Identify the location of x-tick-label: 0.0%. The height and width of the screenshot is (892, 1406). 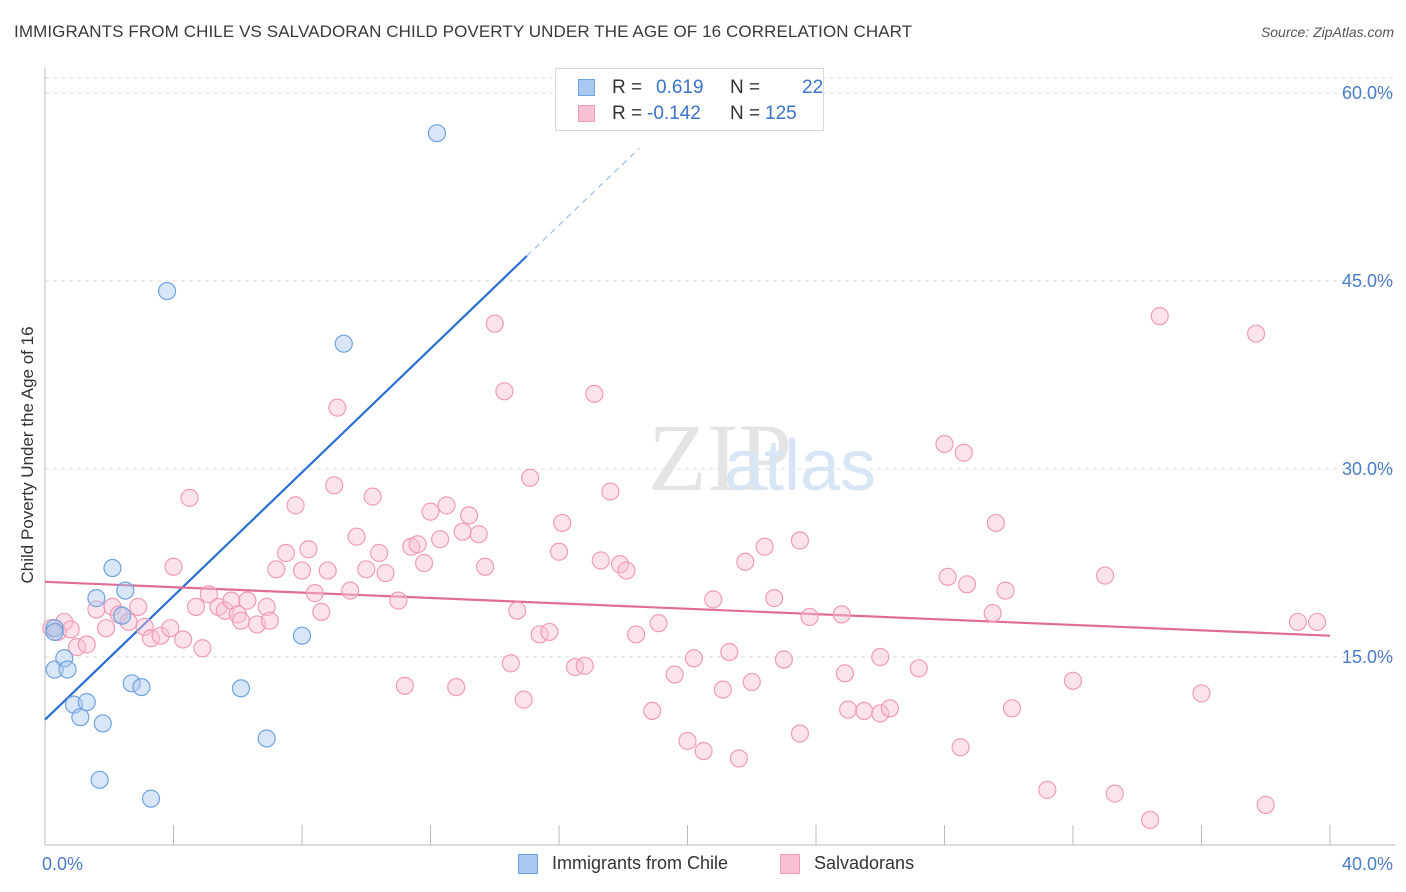
(62, 864).